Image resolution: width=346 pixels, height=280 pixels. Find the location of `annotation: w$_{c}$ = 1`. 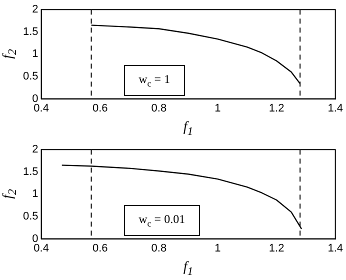

annotation: w$_{c}$ = 1 is located at coordinates (155, 80).